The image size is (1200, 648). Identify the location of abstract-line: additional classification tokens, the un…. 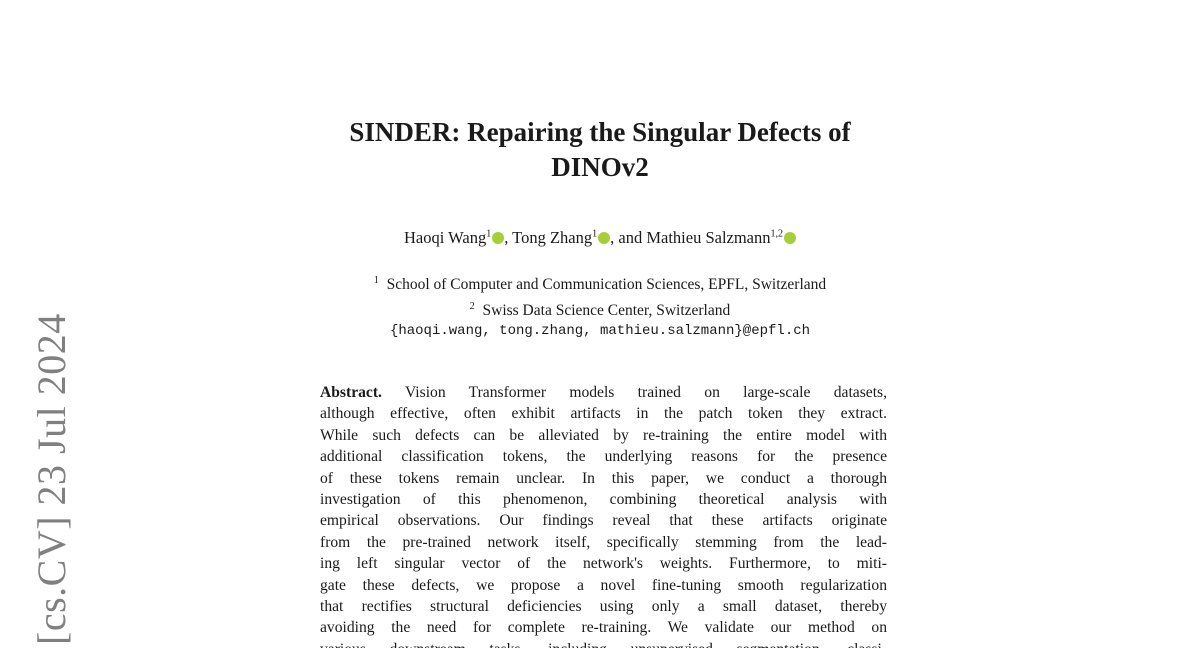
(603, 457).